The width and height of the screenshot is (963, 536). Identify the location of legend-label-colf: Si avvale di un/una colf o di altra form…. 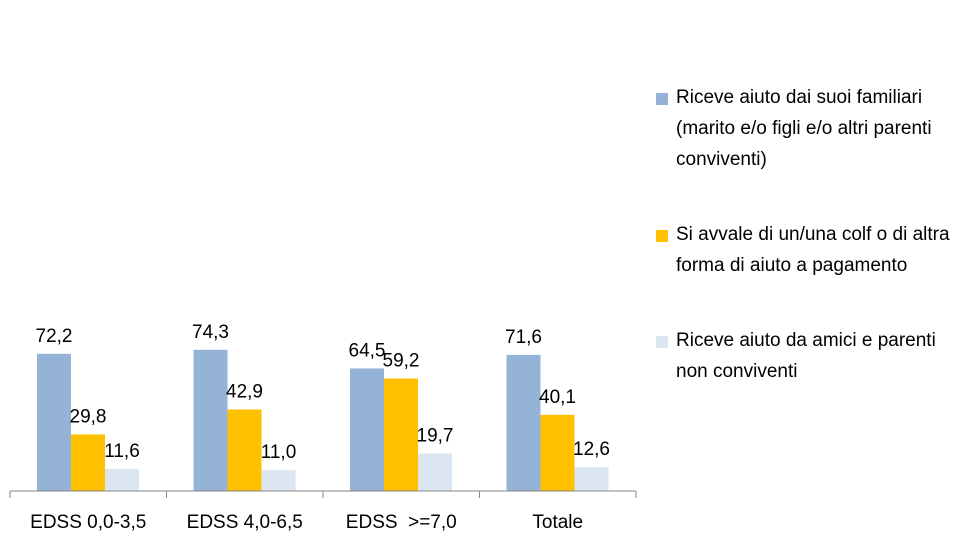
(813, 250).